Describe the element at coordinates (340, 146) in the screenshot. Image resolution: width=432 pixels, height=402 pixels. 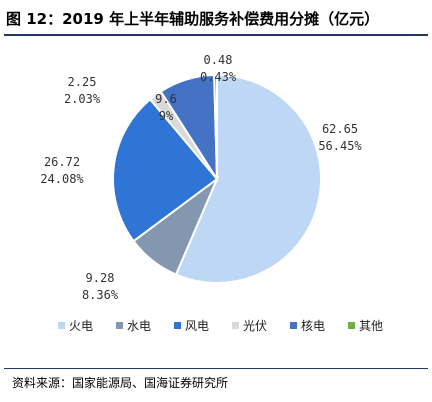
I see `percent-label-1: 56.45%` at that location.